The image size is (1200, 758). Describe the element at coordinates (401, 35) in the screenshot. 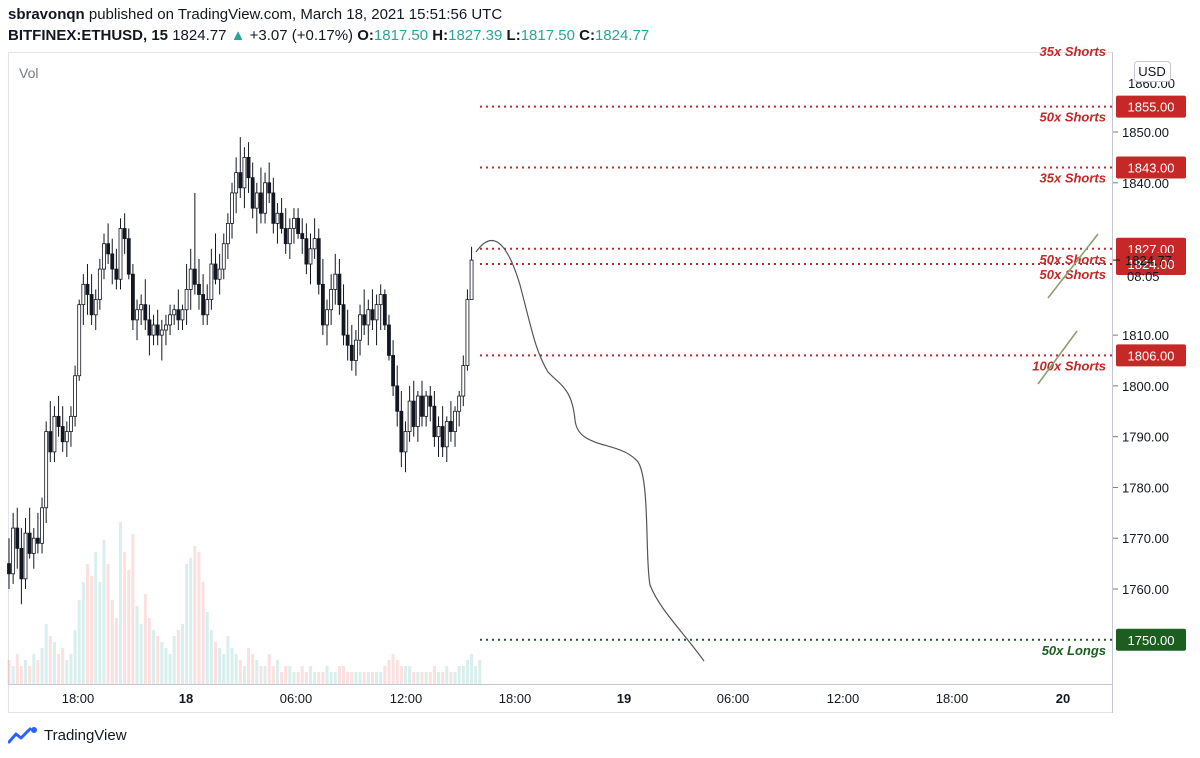

I see `open-value: 1817.50` at that location.